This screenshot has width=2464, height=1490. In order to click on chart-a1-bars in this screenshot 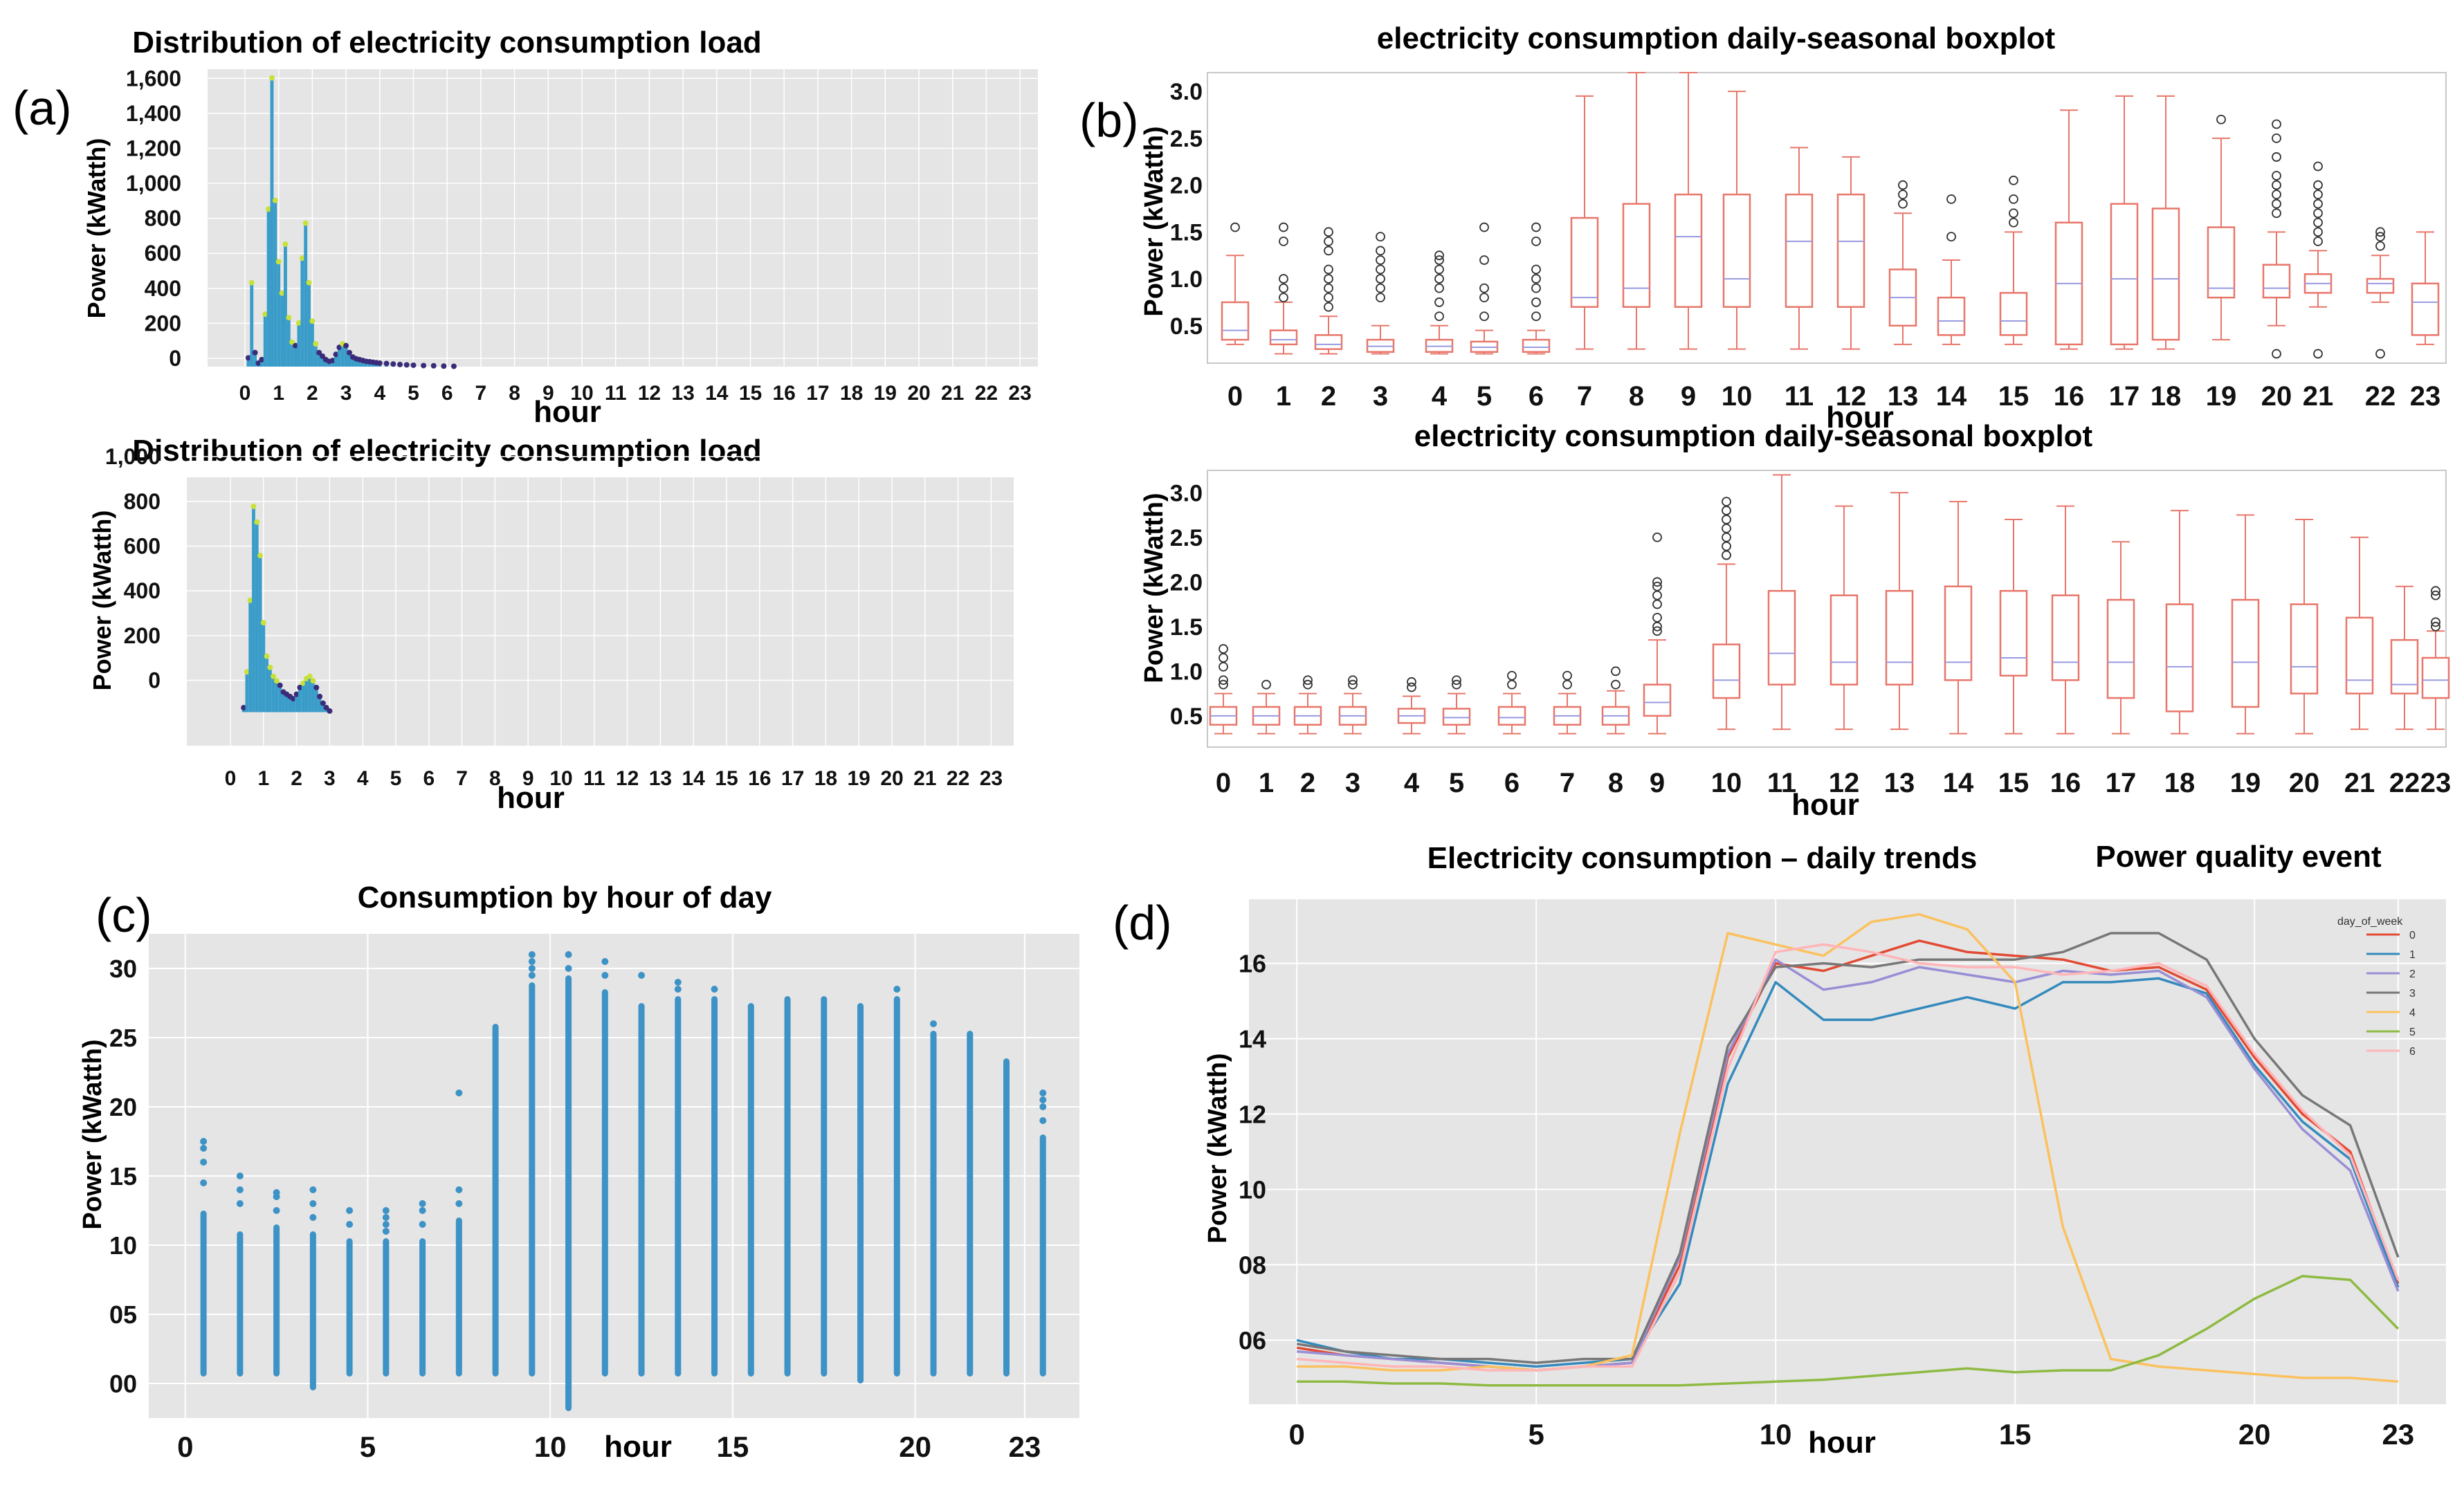, I will do `click(351, 222)`.